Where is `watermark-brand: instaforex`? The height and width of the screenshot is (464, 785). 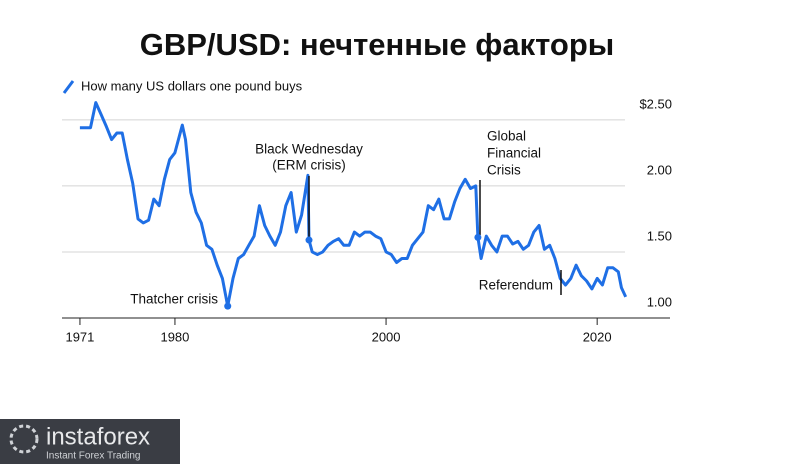
watermark-brand: instaforex is located at coordinates (98, 436).